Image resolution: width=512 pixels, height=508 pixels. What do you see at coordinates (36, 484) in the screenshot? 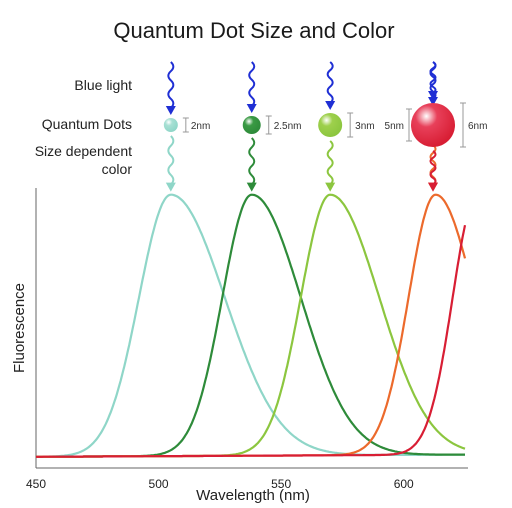
I see `x-tick-label: 450` at bounding box center [36, 484].